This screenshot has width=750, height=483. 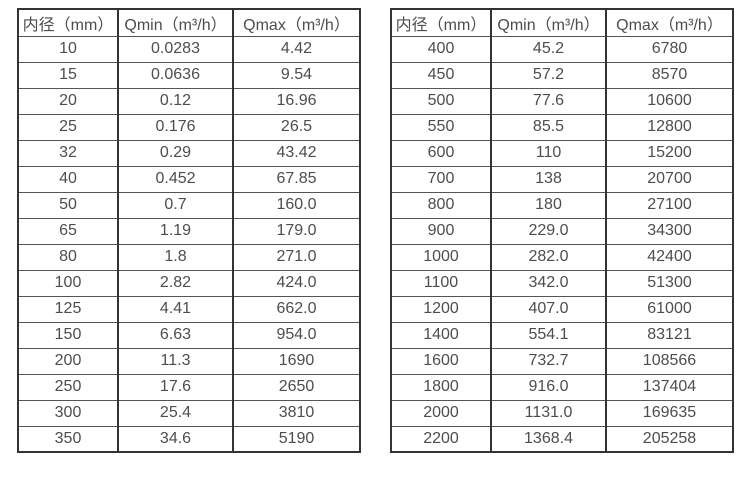 I want to click on table-row: 200 11.3 1690, so click(x=189, y=361).